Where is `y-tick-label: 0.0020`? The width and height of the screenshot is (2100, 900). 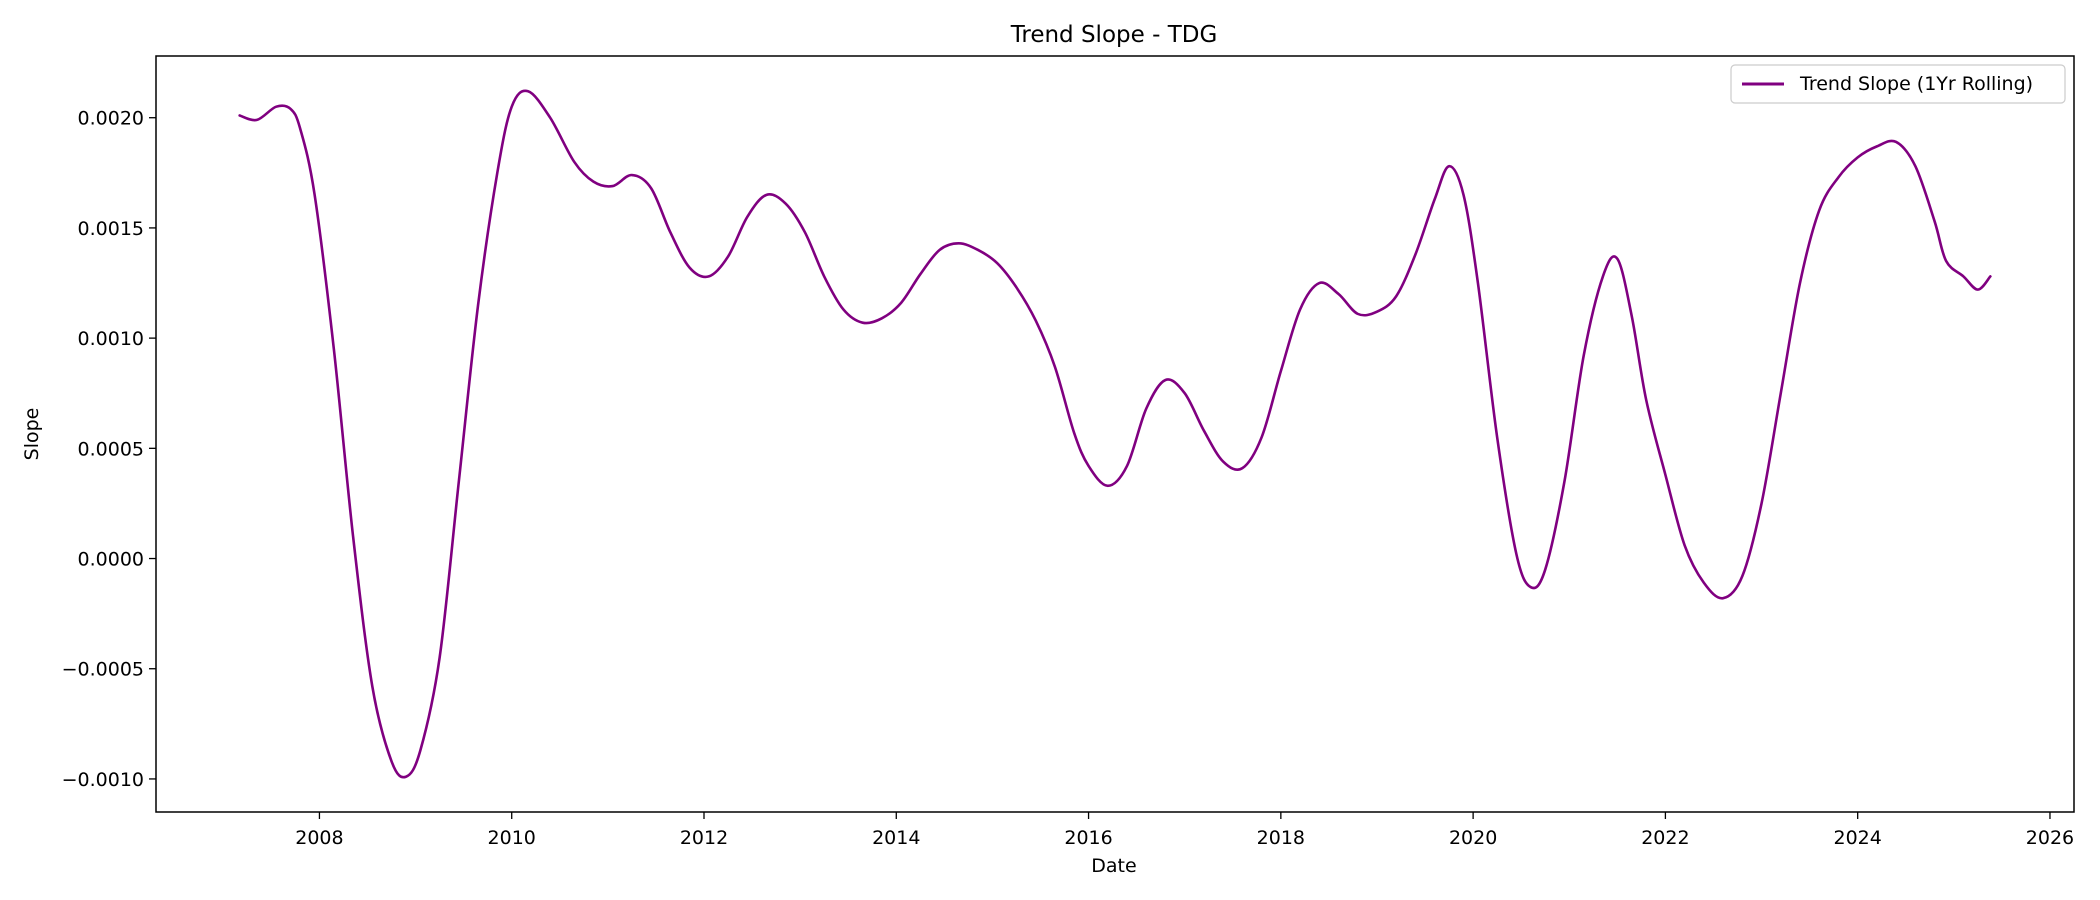 y-tick-label: 0.0020 is located at coordinates (111, 119).